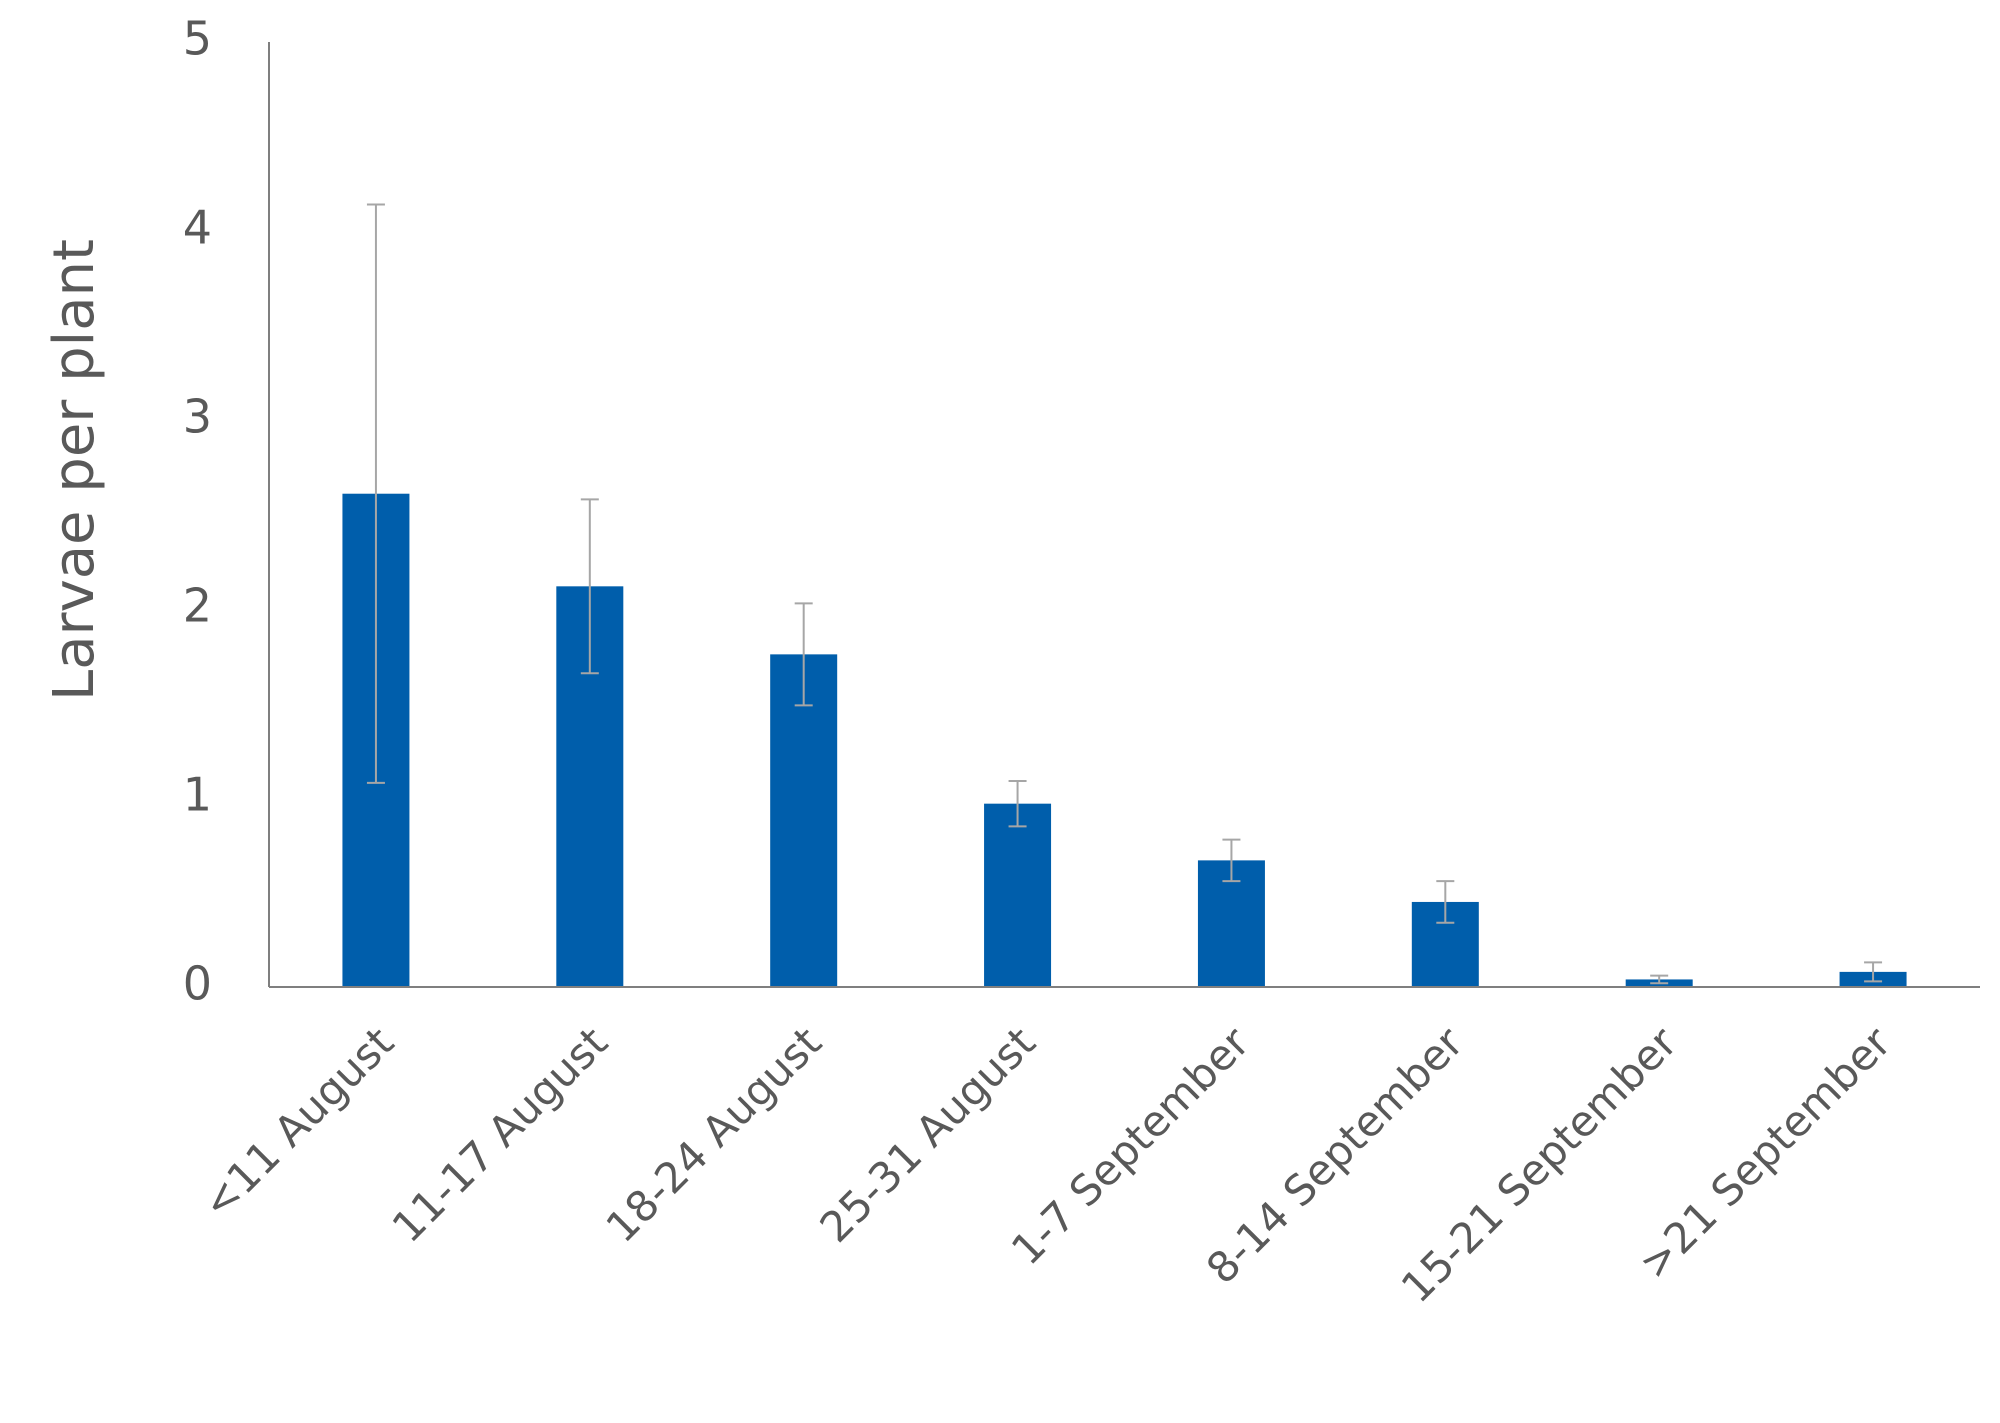 This screenshot has height=1423, width=2000. Describe the element at coordinates (927, 1135) in the screenshot. I see `x-tick-label: 25-31 August` at that location.